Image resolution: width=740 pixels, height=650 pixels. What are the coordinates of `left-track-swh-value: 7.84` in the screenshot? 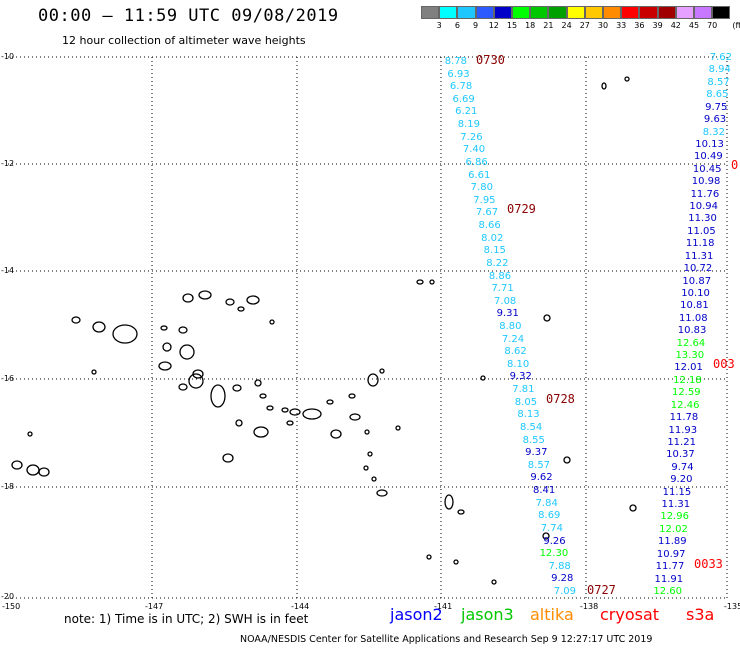 It's located at (546, 503).